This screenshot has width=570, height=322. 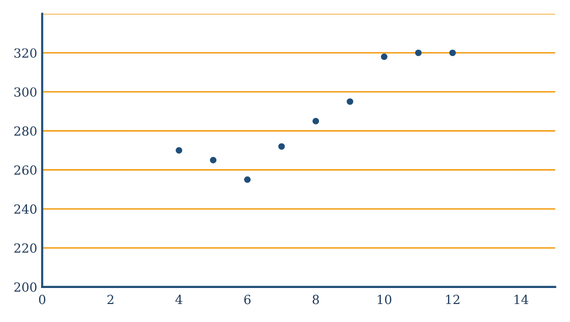 What do you see at coordinates (25, 248) in the screenshot?
I see `y-tick-label: 220` at bounding box center [25, 248].